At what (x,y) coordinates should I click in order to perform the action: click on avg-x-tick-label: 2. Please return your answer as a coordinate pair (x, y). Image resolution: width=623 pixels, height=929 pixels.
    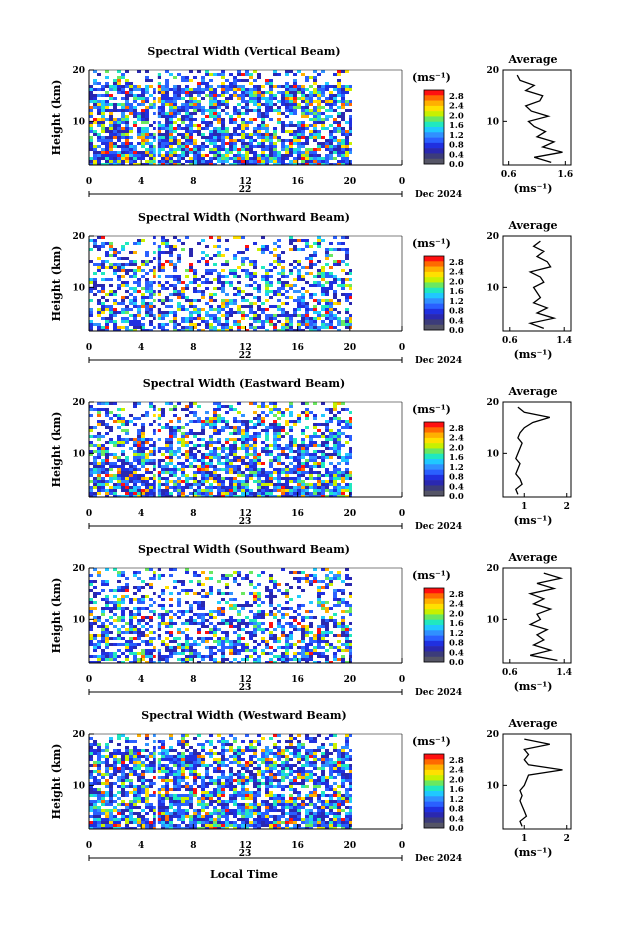
    Looking at the image, I should click on (567, 507).